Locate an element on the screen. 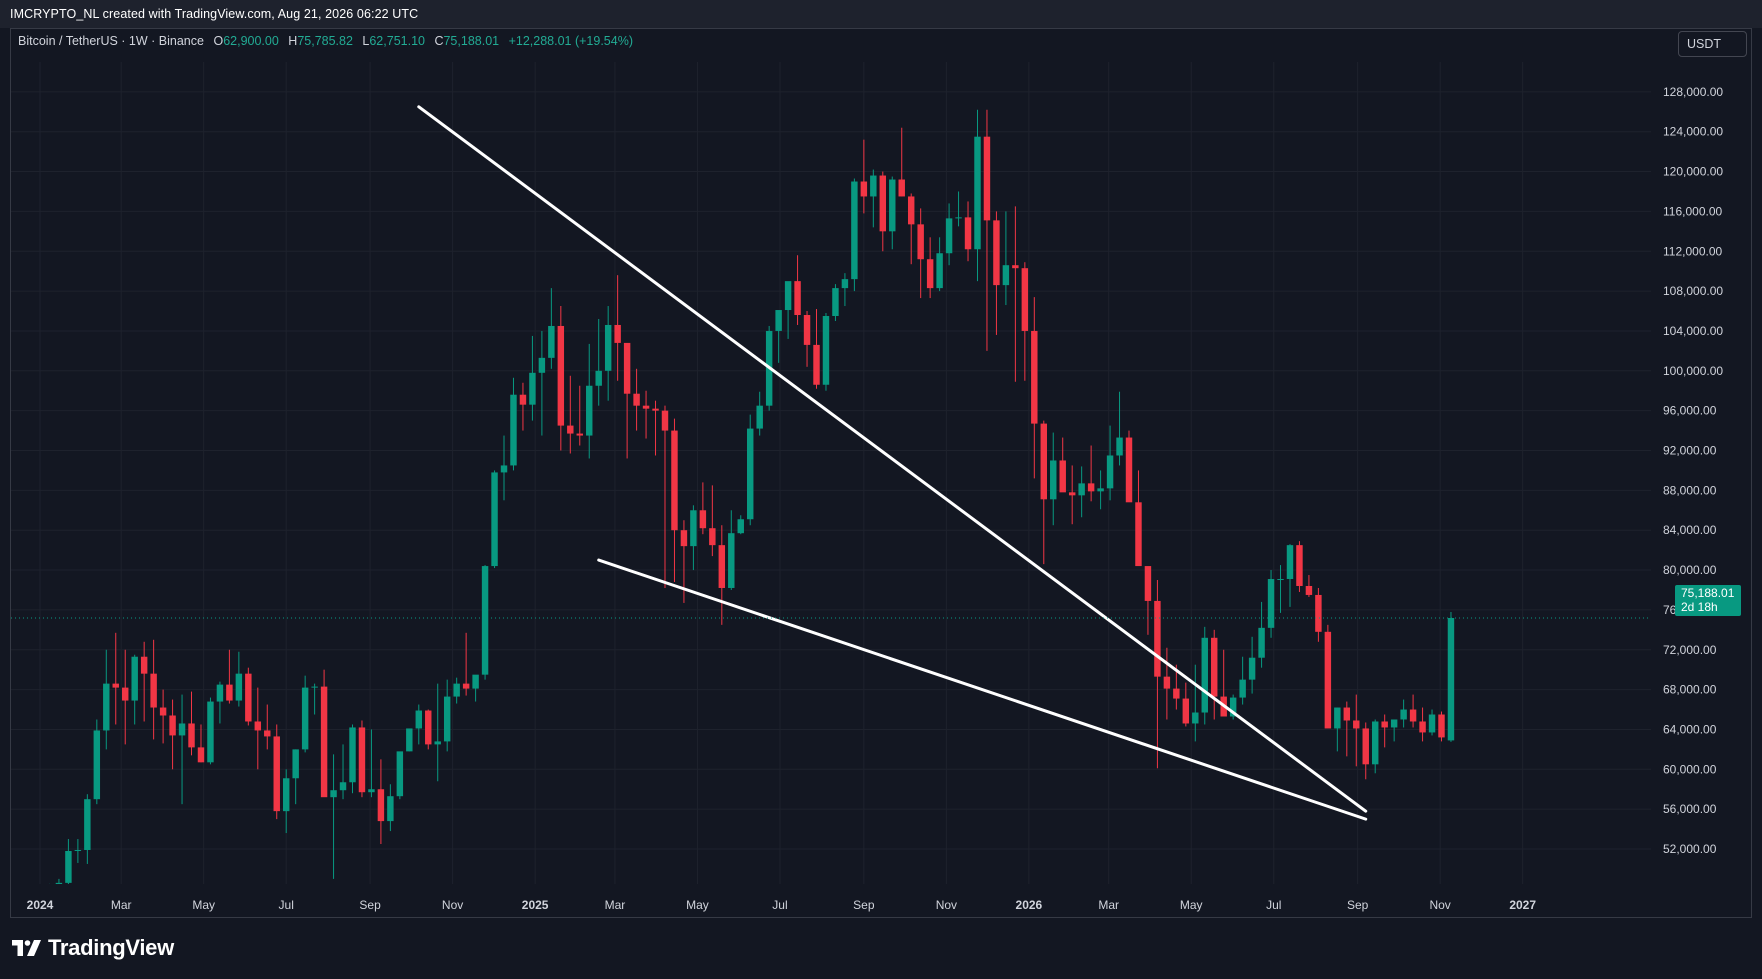  trendline is located at coordinates (982, 689).